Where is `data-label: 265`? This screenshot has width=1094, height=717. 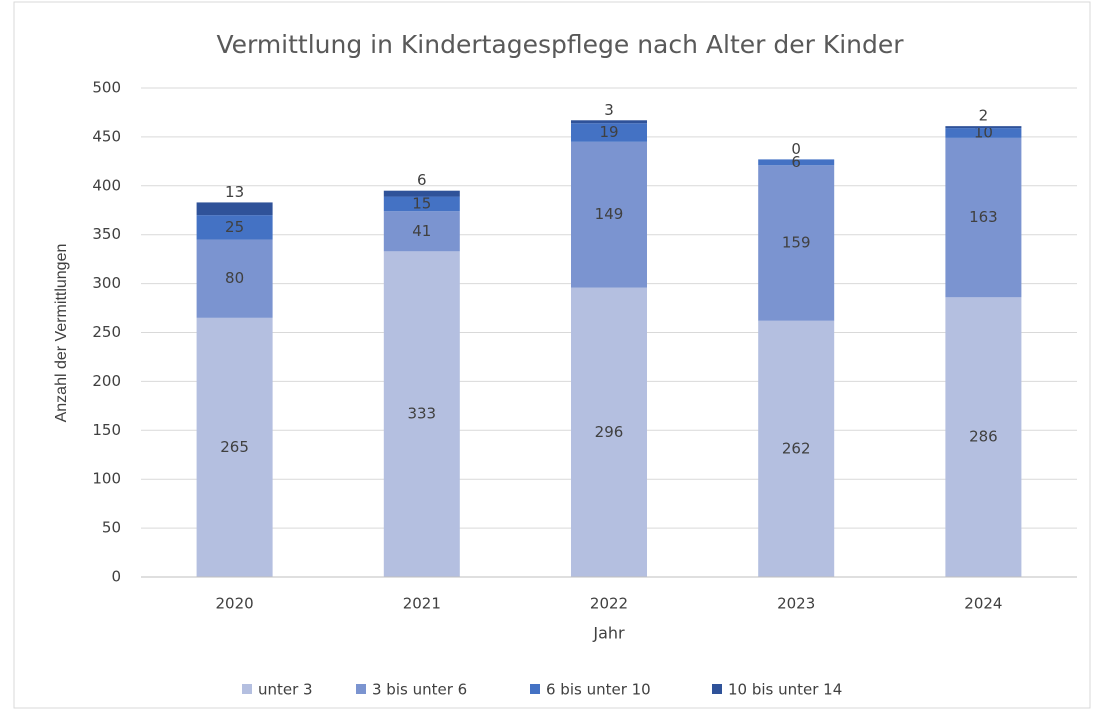
data-label: 265 is located at coordinates (234, 447).